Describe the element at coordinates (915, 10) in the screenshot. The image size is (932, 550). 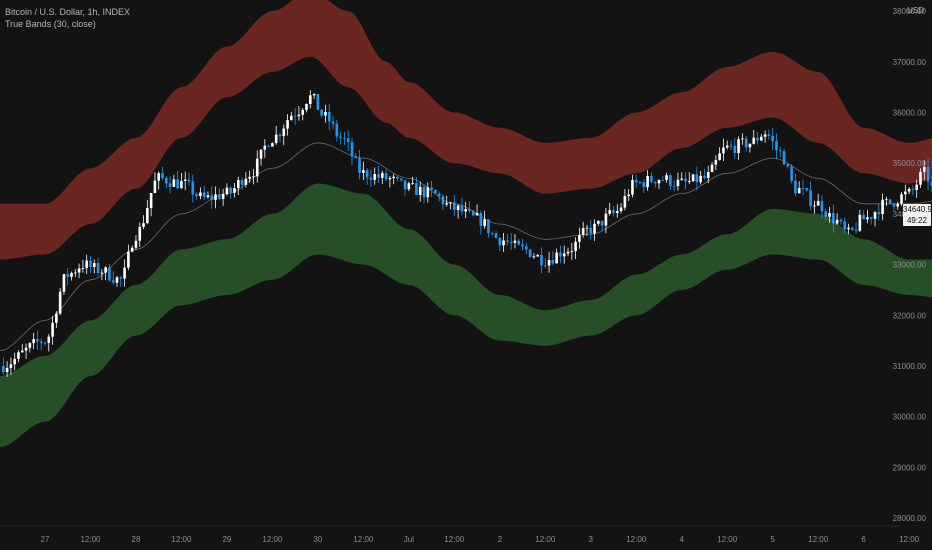
I see `currency-label: USD` at that location.